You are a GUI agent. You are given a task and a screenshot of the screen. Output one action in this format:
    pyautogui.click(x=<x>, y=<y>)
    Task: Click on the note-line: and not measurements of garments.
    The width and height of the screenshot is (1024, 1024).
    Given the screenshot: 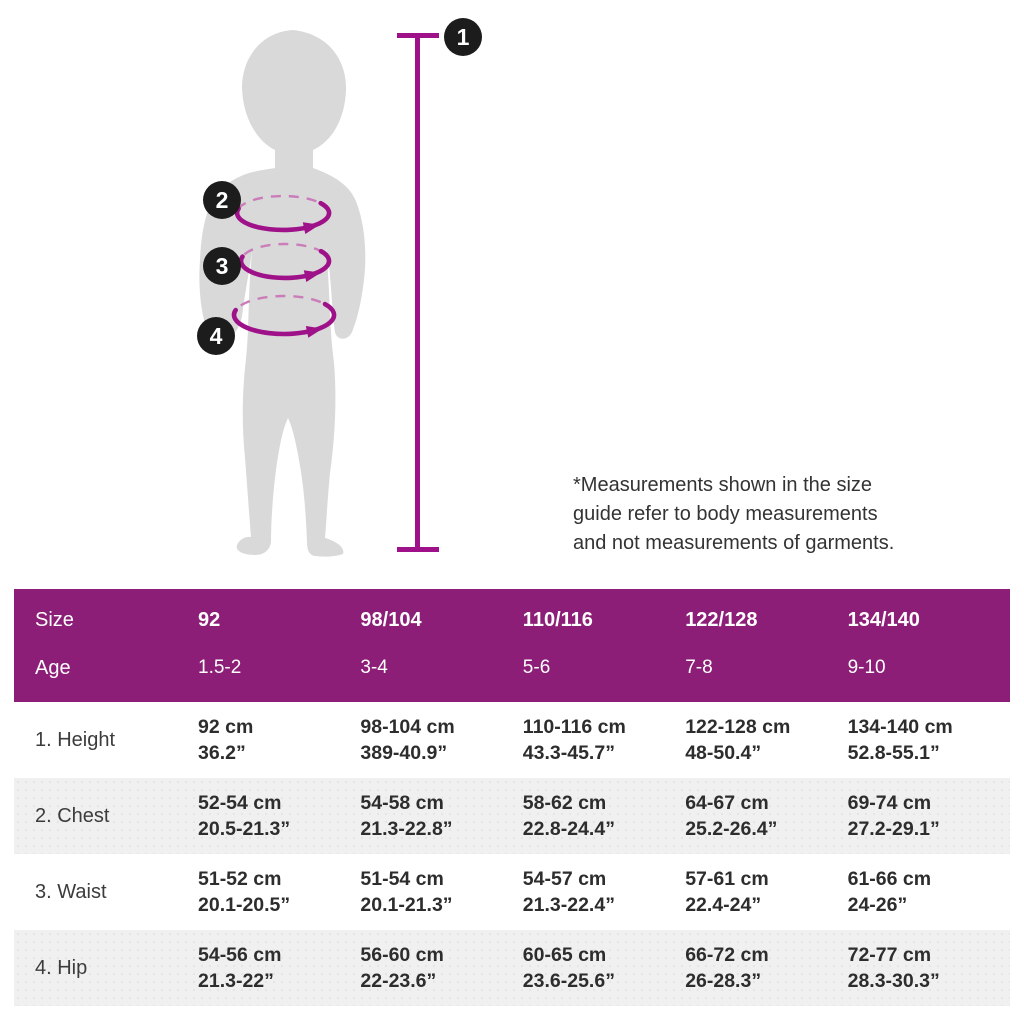 What is the action you would take?
    pyautogui.click(x=734, y=543)
    